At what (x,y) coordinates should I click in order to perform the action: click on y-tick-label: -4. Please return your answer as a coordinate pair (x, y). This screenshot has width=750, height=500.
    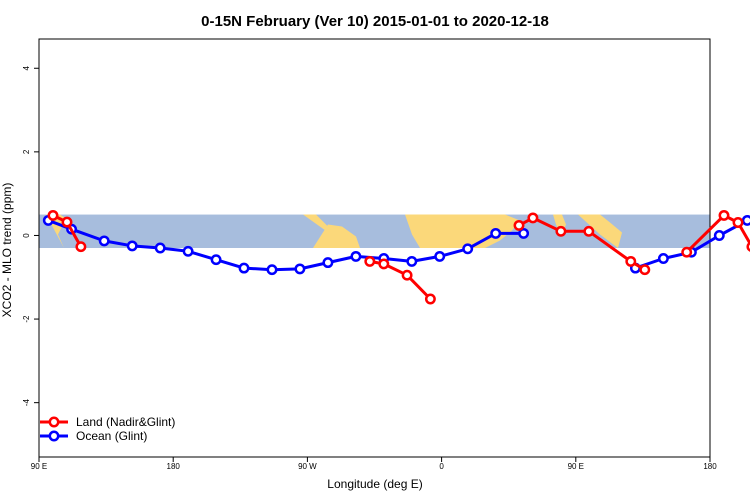
    Looking at the image, I should click on (26, 403).